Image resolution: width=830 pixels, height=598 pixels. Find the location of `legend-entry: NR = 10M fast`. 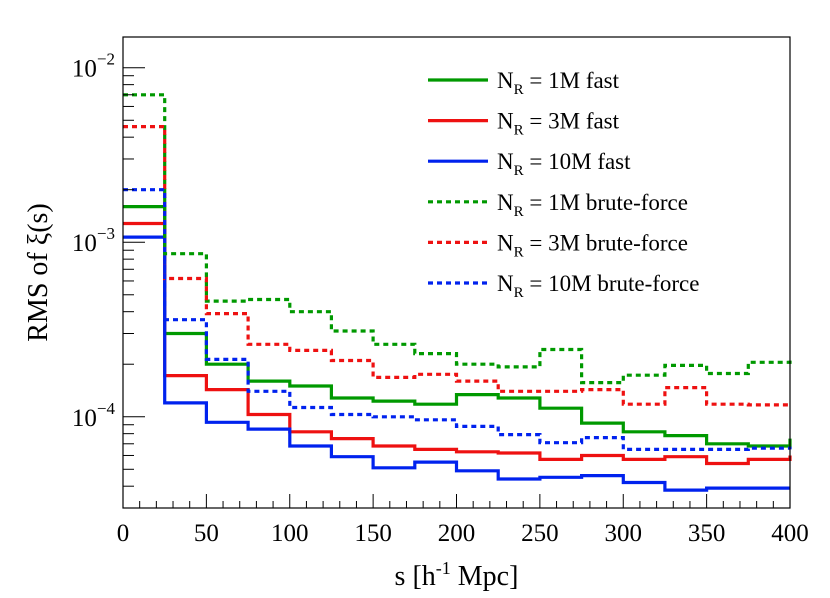

legend-entry: NR = 10M fast is located at coordinates (564, 164).